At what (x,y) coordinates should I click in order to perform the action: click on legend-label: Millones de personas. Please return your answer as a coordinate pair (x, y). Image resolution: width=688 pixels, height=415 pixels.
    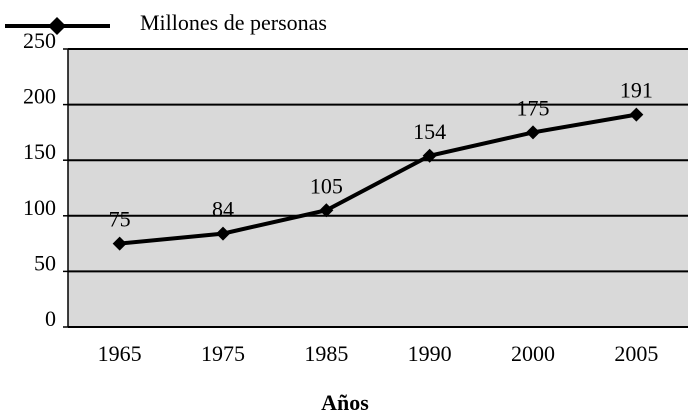
    Looking at the image, I should click on (233, 22).